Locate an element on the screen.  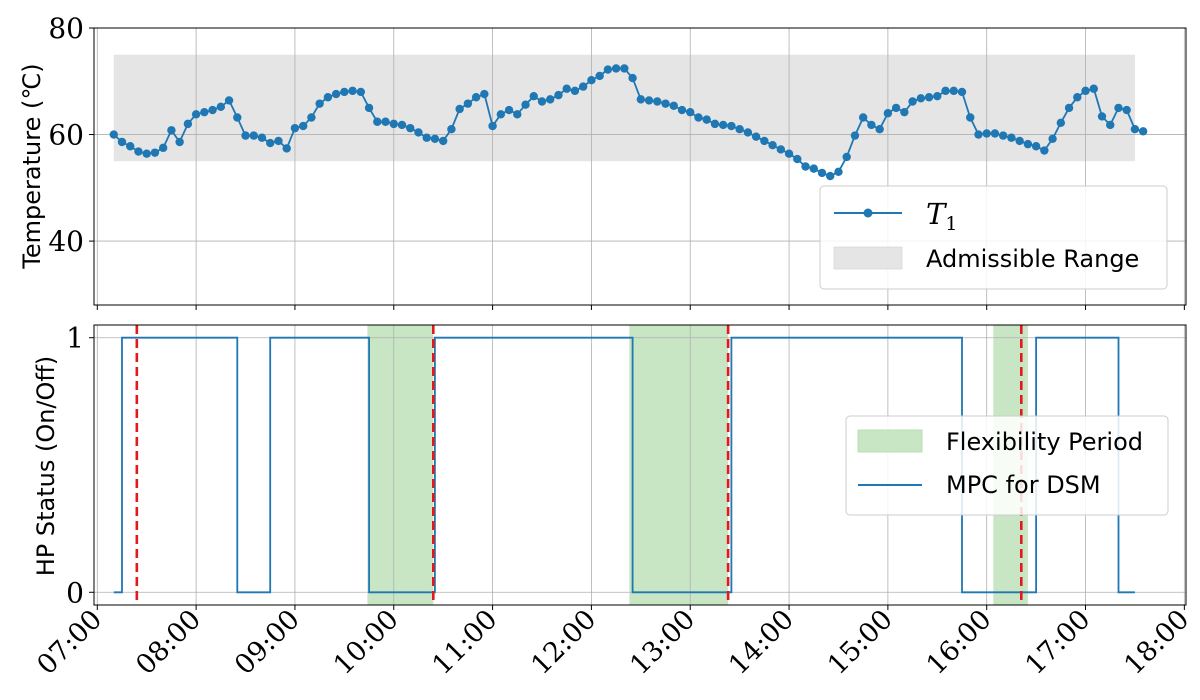
bottom-legend: Flexibility Period MPC for DSM is located at coordinates (1007, 465).